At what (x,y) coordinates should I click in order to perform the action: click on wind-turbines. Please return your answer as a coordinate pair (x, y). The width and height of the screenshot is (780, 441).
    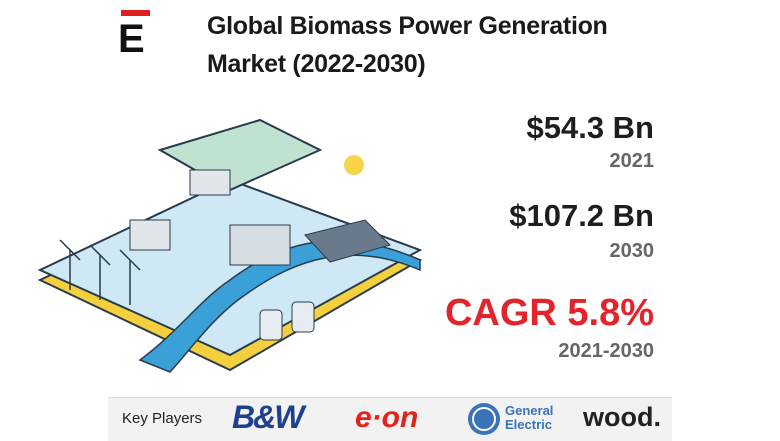
    Looking at the image, I should click on (100, 272).